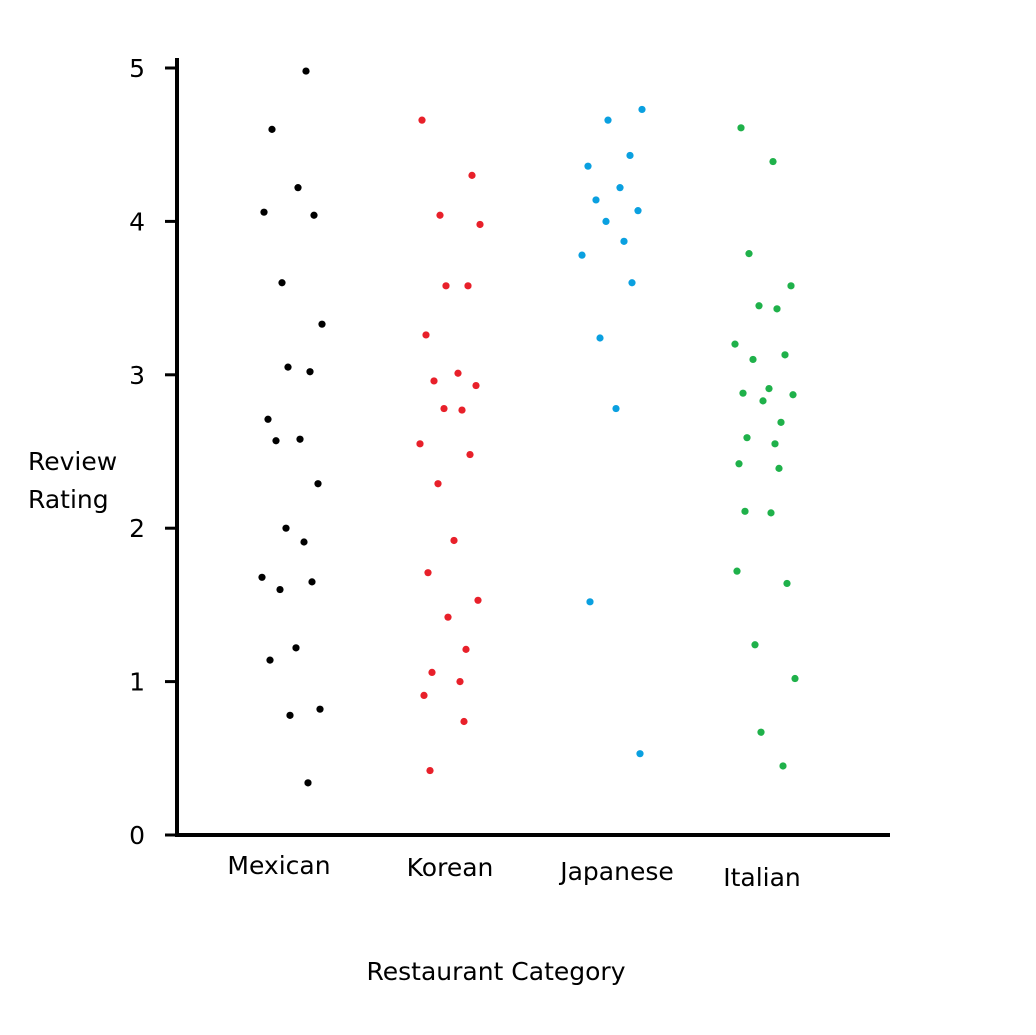  Describe the element at coordinates (137, 68) in the screenshot. I see `y-tick-label: 5` at that location.